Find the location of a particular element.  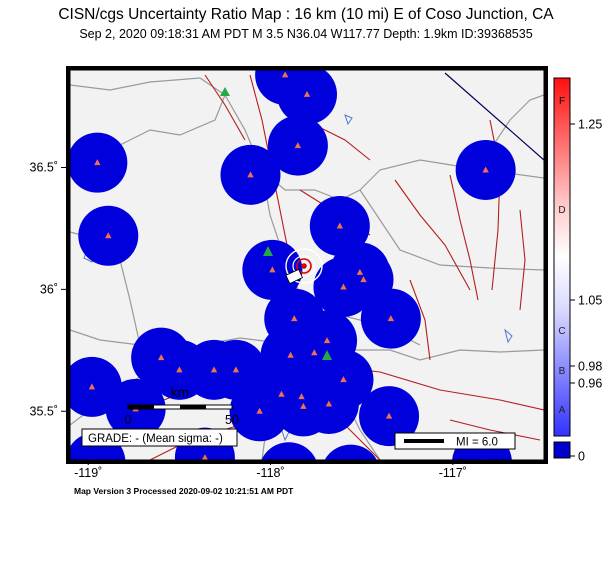

mi-legend-label: MI = 6.0 is located at coordinates (477, 443).